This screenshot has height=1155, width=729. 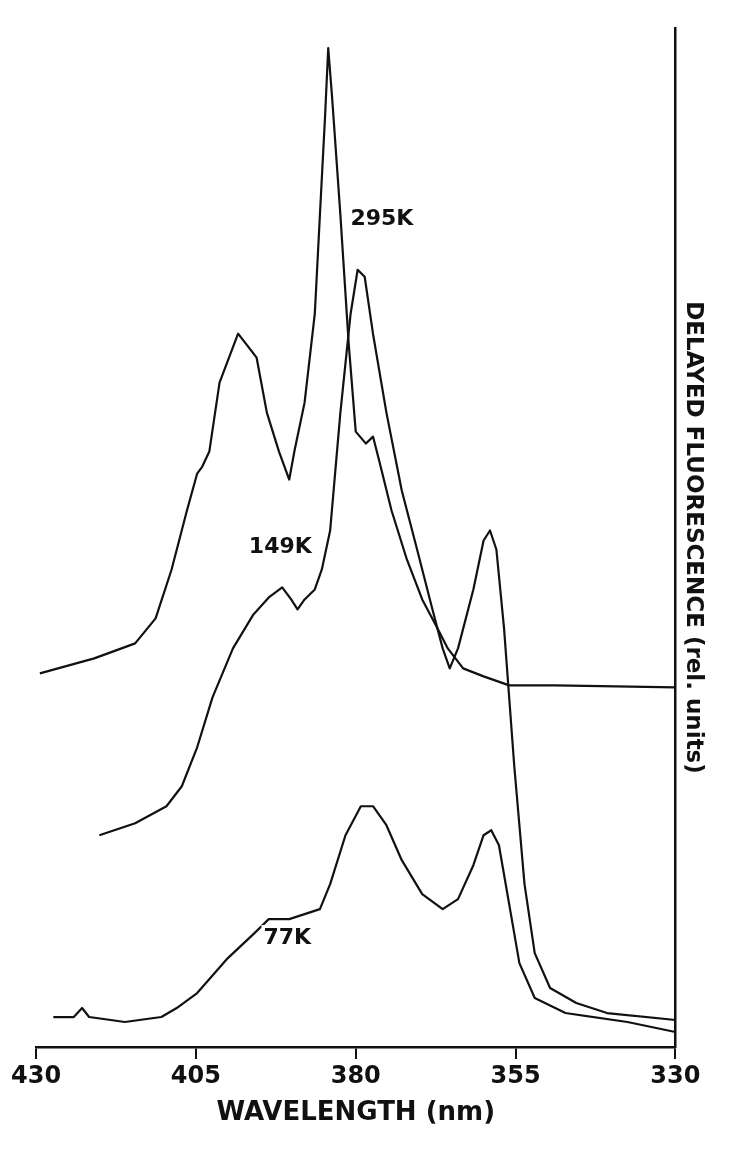 I want to click on series-label: 295K, so click(x=382, y=217).